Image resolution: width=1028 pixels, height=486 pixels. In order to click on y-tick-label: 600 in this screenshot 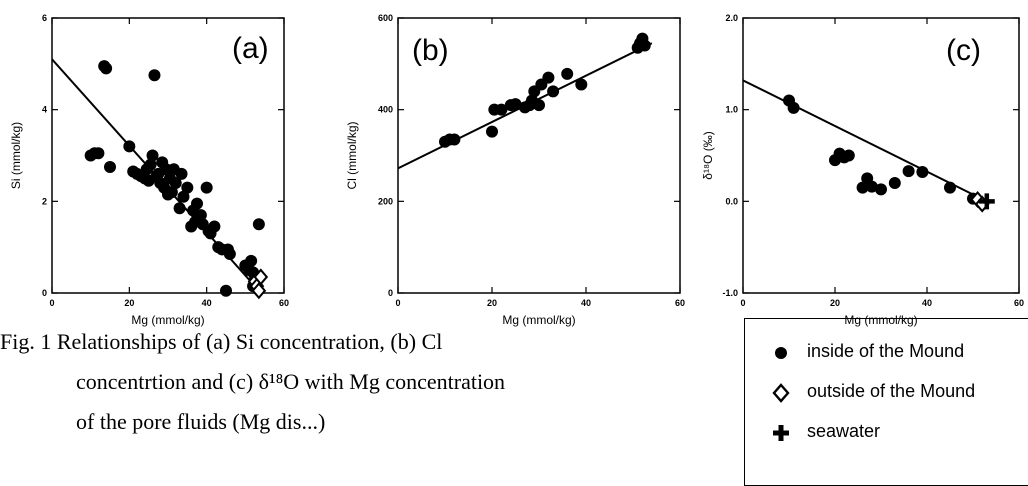, I will do `click(385, 18)`.